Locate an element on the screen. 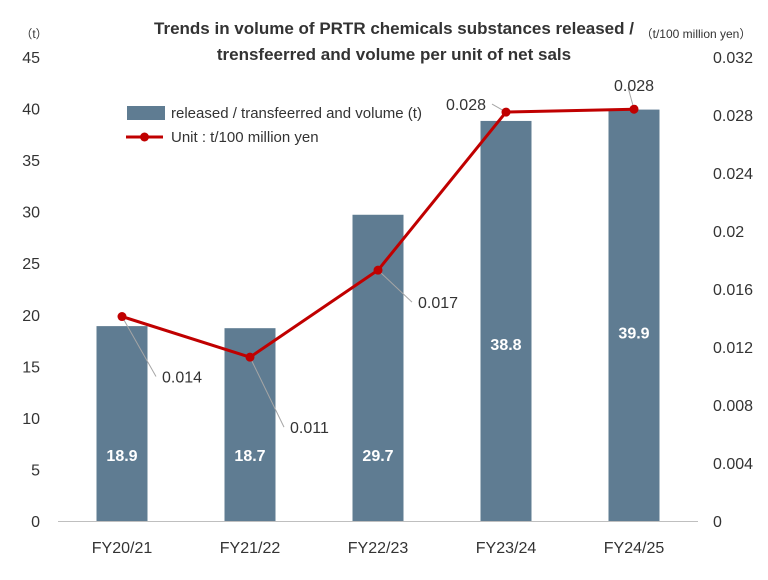 This screenshot has width=768, height=580. legend-line-marker is located at coordinates (144, 137).